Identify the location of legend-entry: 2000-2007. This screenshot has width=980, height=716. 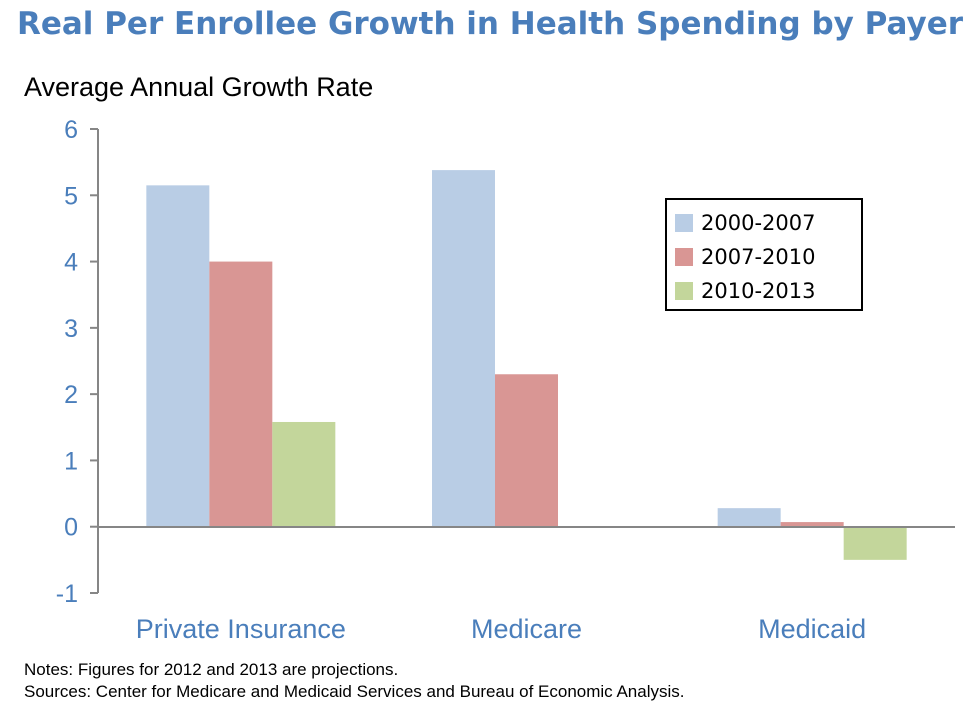
(764, 223).